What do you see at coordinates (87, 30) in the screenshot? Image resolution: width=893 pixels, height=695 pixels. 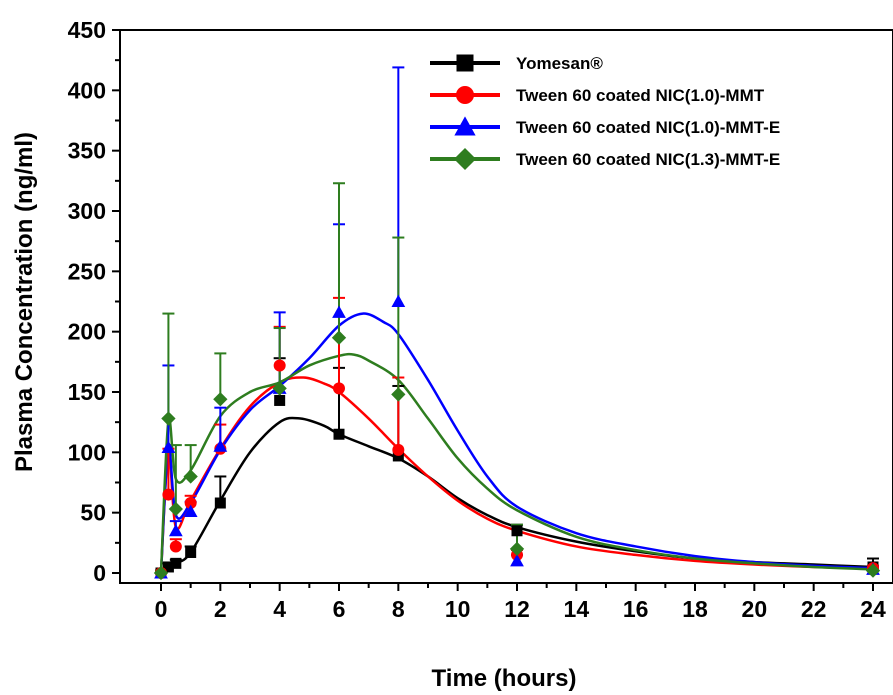 I see `y-tick-label: 450` at bounding box center [87, 30].